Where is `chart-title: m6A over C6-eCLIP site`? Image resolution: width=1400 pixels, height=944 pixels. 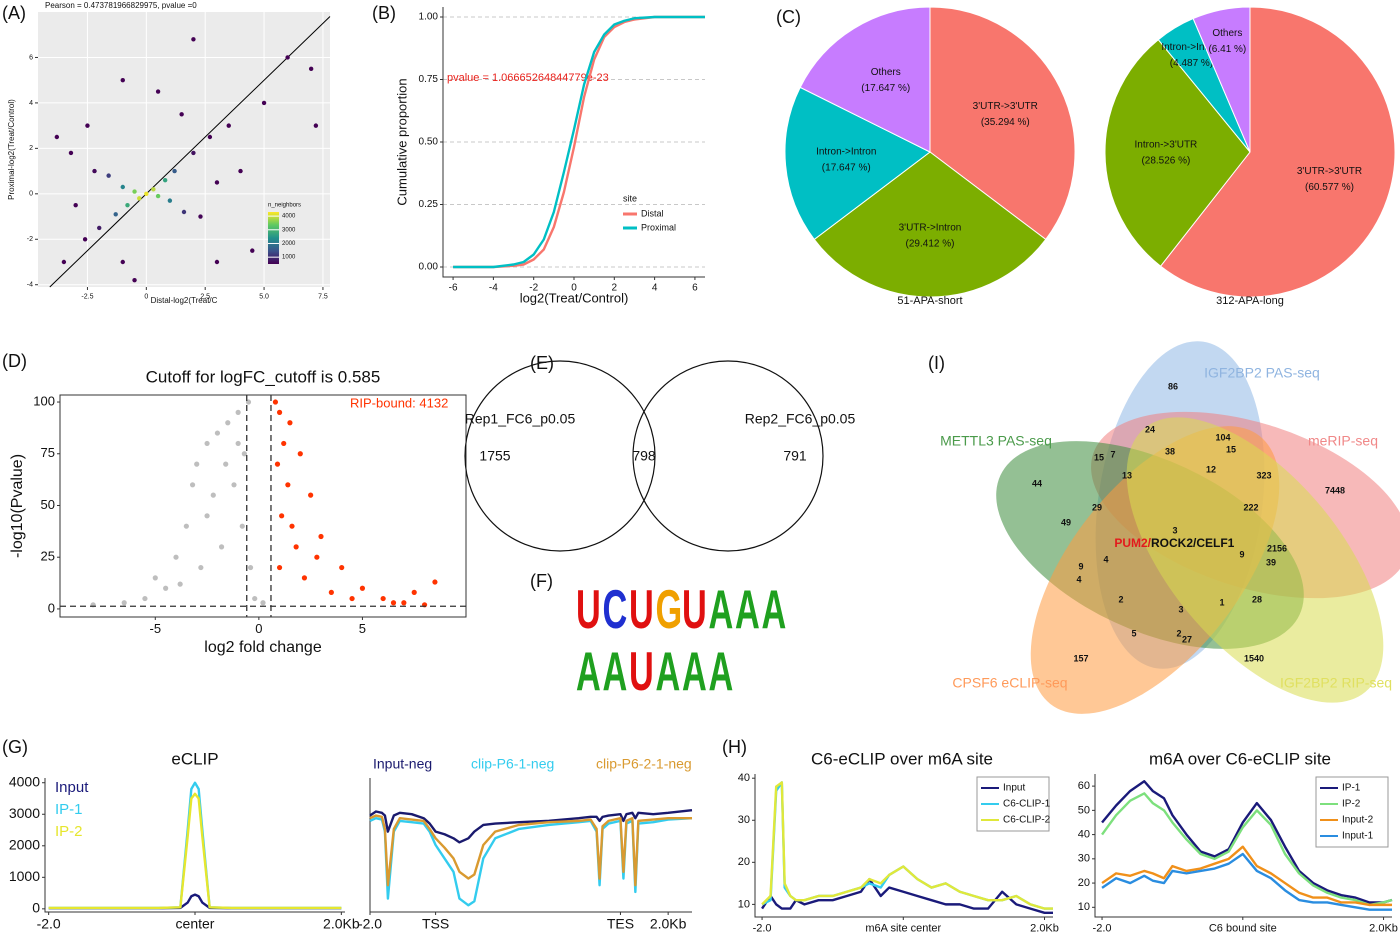 chart-title: m6A over C6-eCLIP site is located at coordinates (1240, 758).